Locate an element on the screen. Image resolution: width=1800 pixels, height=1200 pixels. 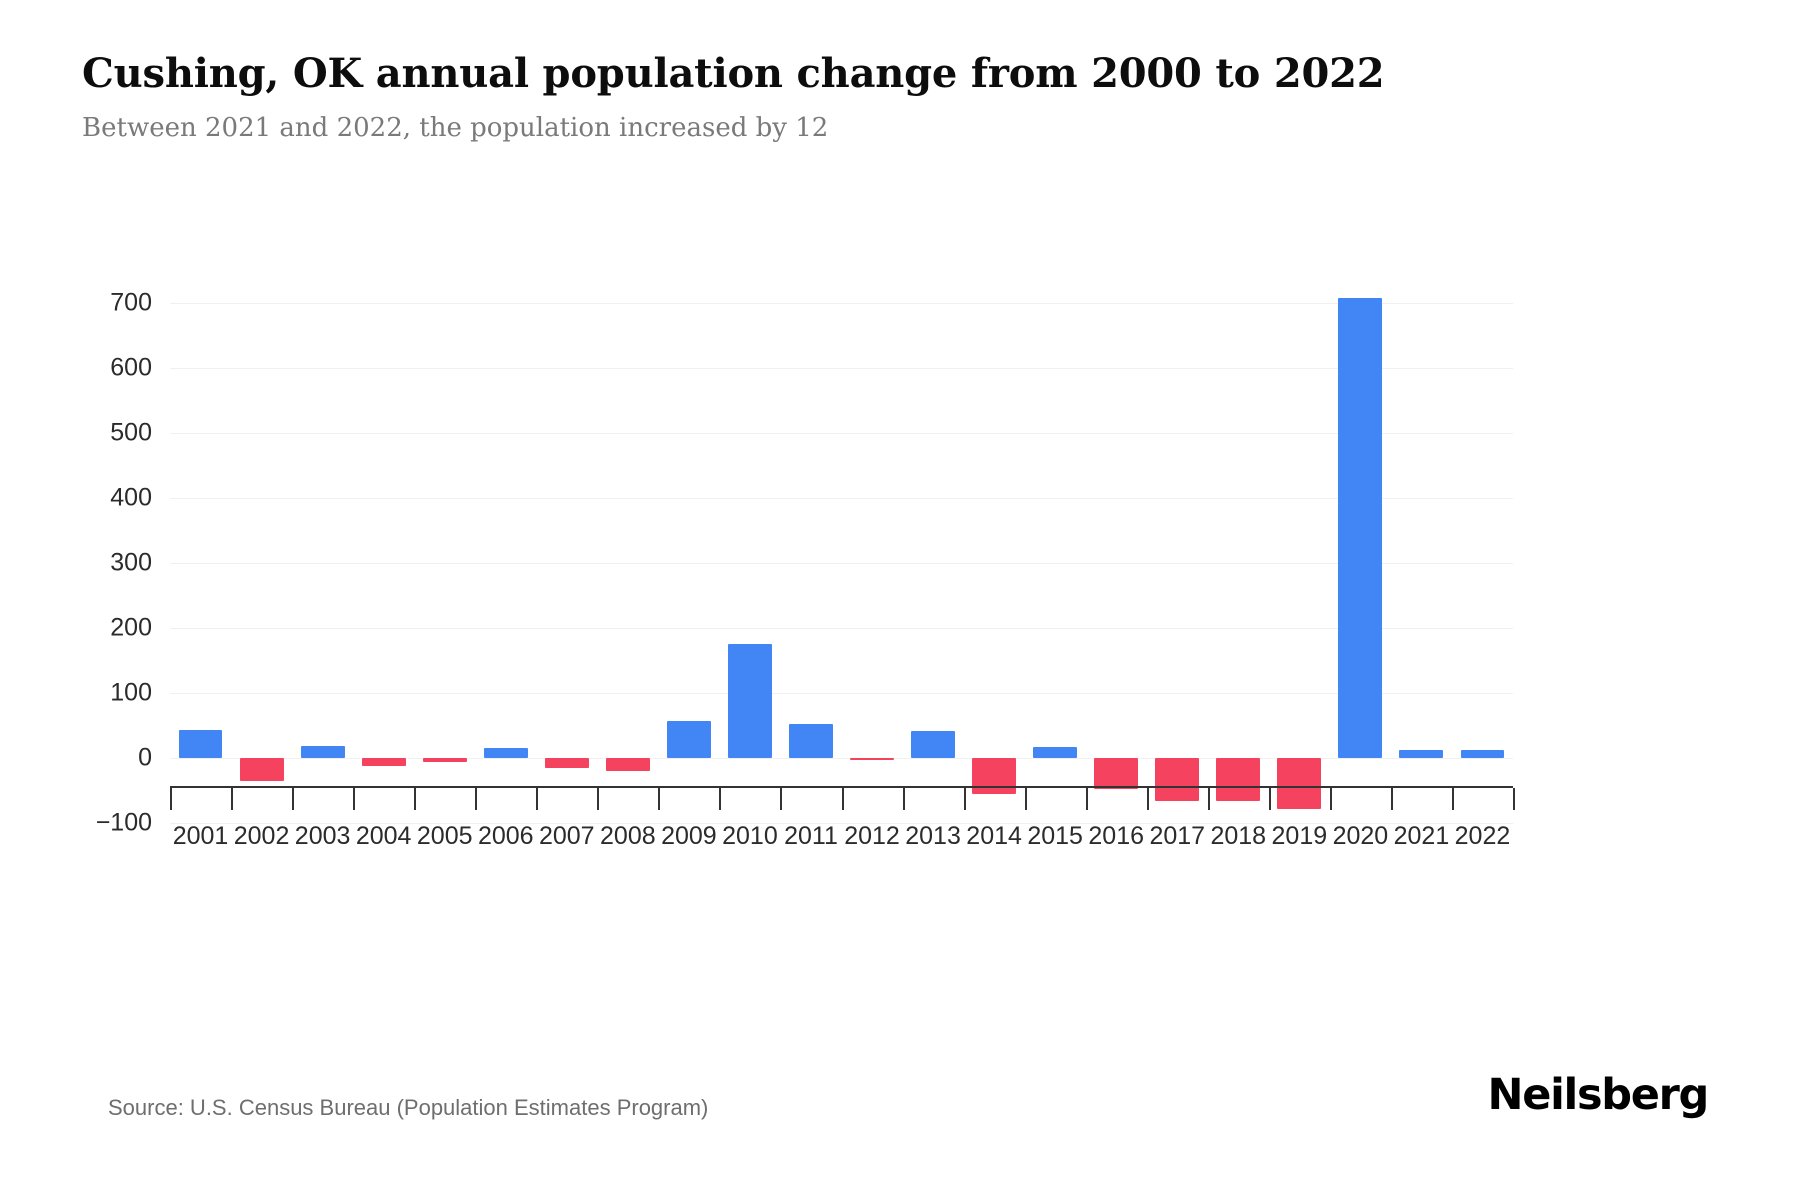
bar-2022 is located at coordinates (1482, 754).